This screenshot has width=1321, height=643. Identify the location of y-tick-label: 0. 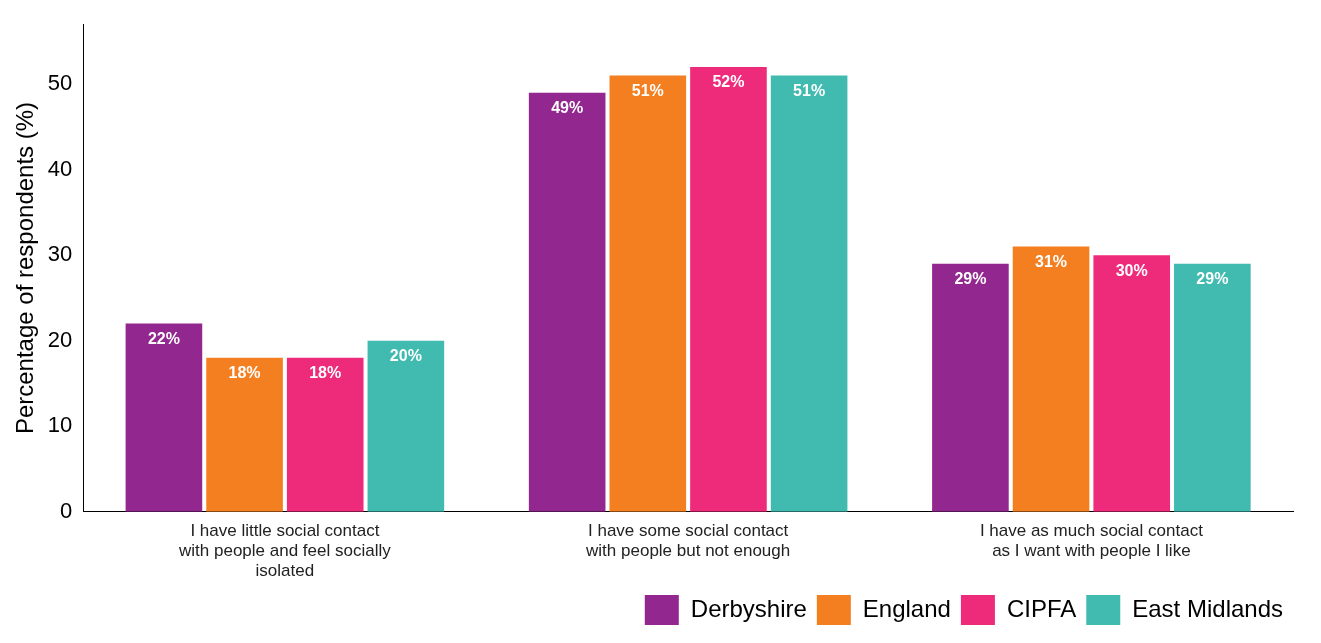
(66, 510).